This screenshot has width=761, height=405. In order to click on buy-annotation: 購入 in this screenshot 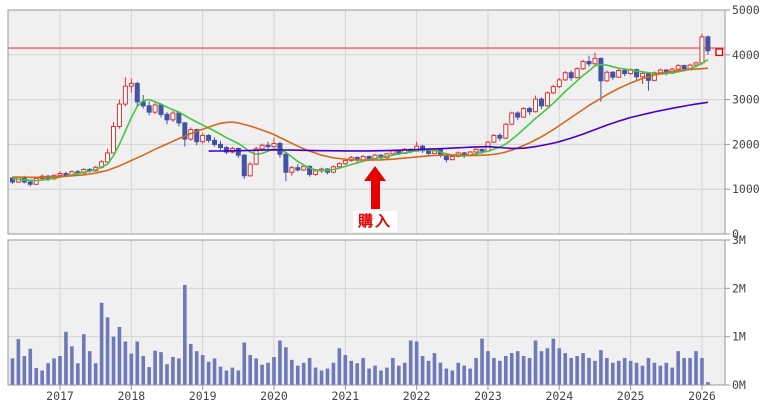, I will do `click(375, 199)`.